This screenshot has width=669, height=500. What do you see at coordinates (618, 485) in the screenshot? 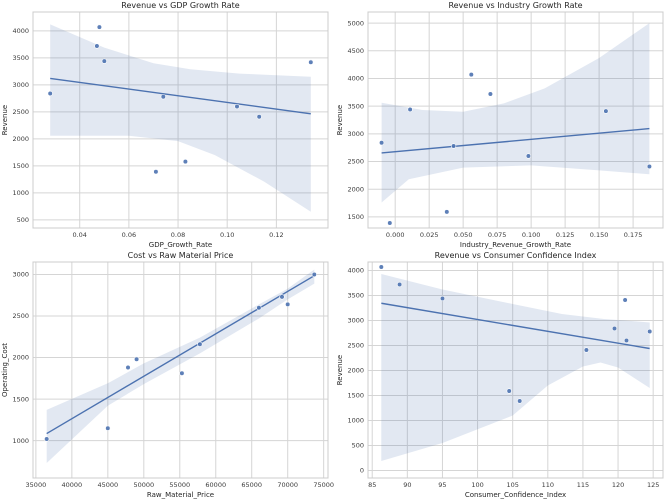
I see `x-tick-label: 120` at bounding box center [618, 485].